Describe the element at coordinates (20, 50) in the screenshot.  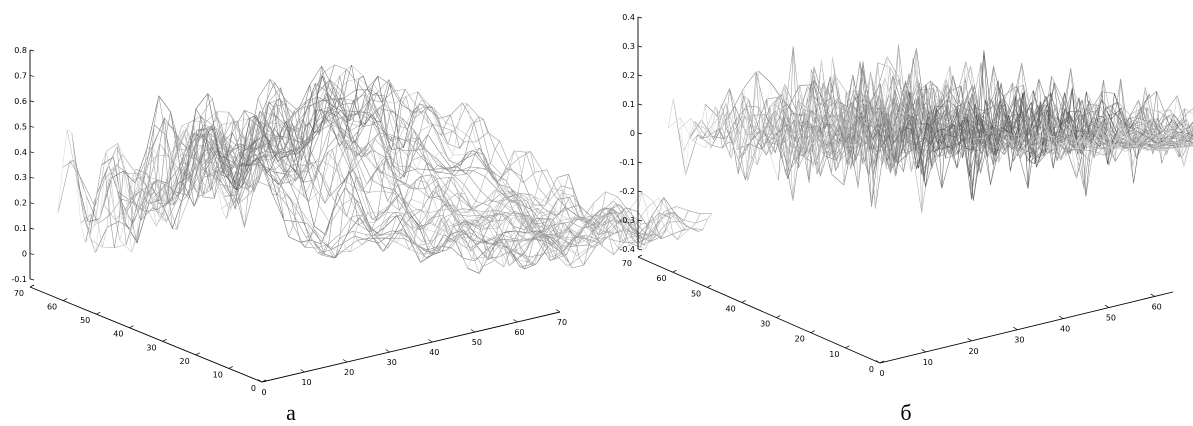
I see `a-z-tick-label: 0.8` at that location.